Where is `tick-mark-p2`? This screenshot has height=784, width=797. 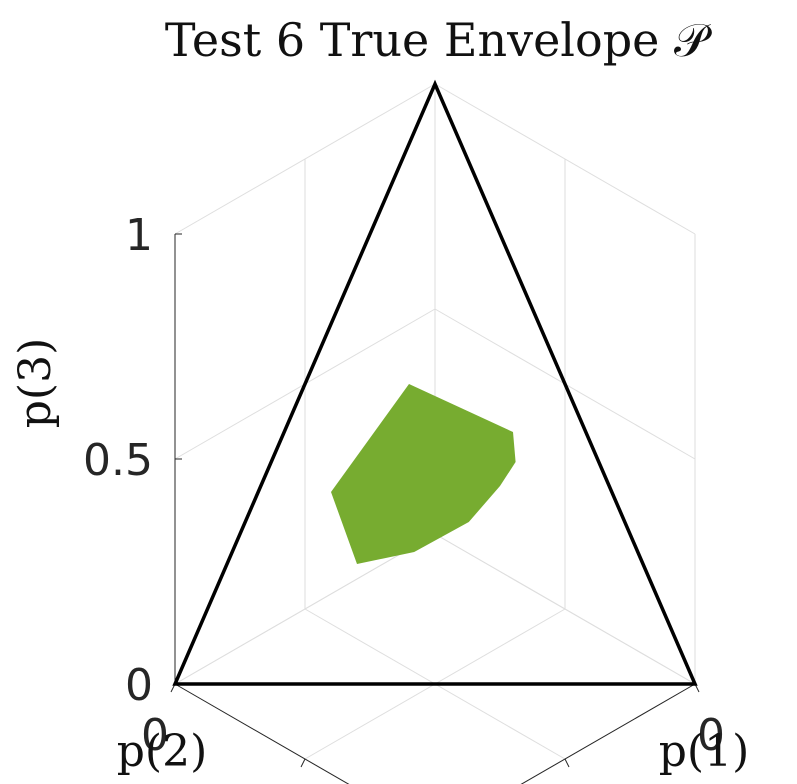
tick-mark-p2 is located at coordinates (567, 763).